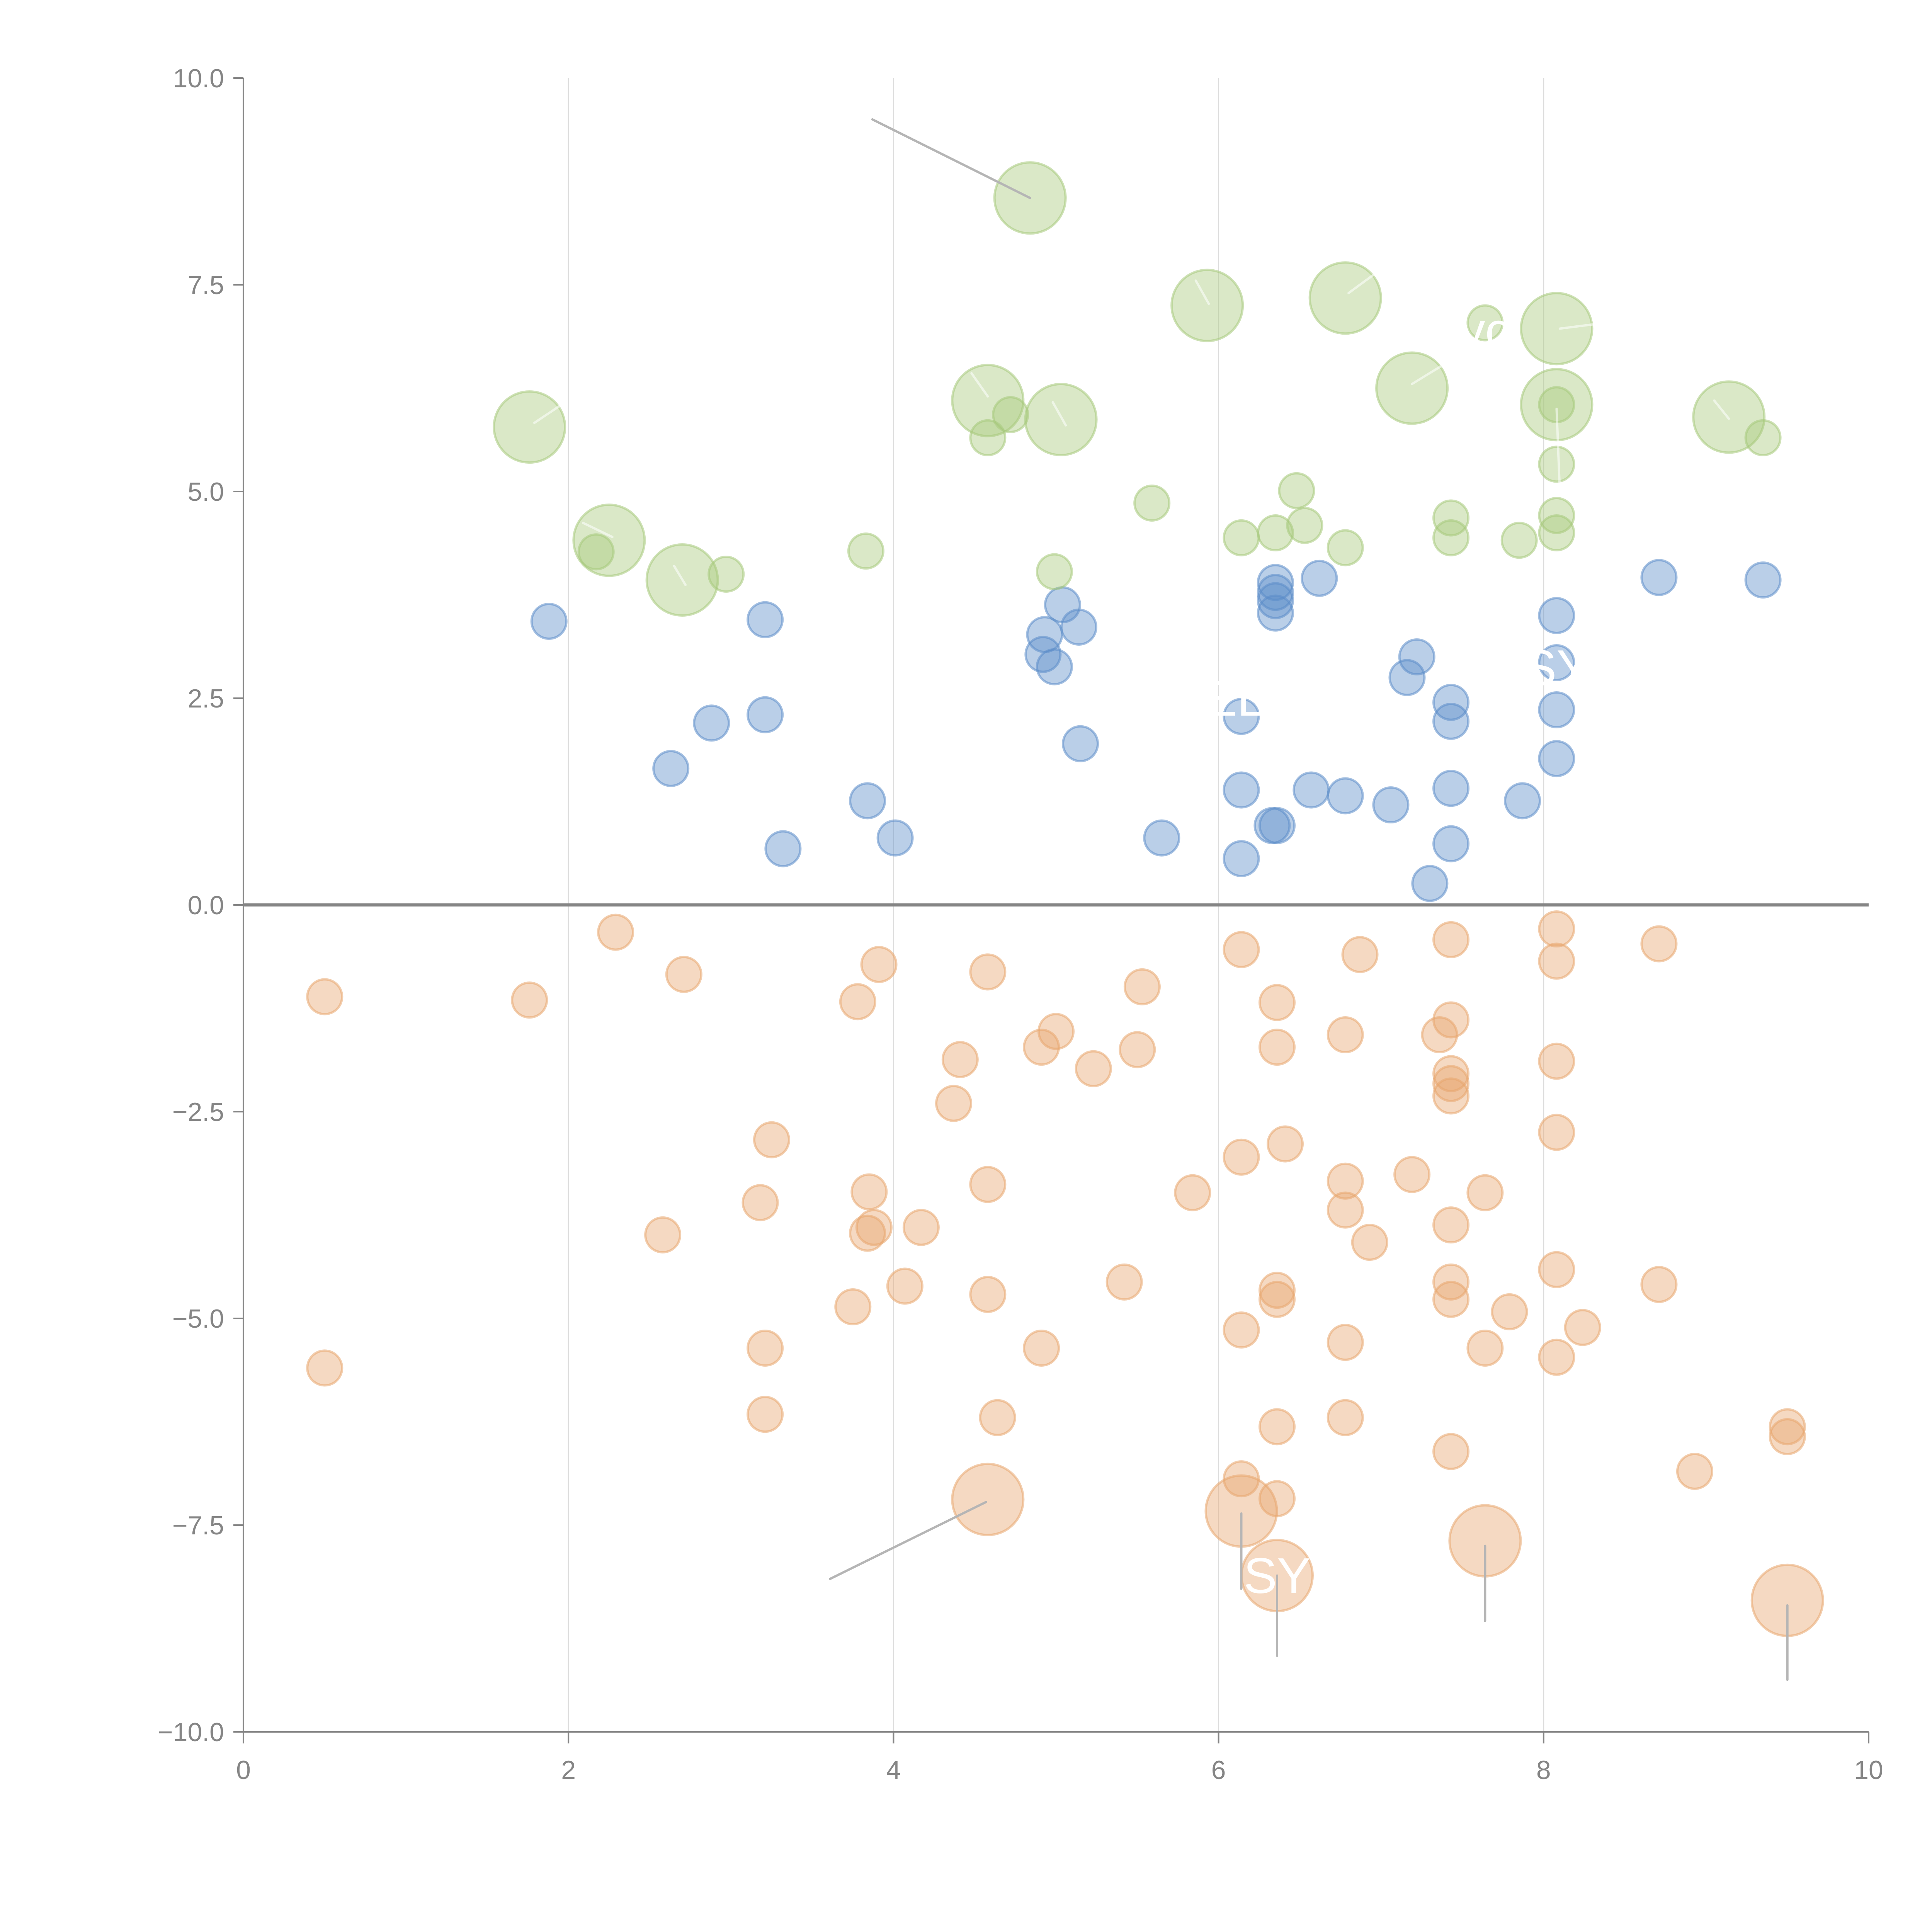 This screenshot has width=1932, height=1932. What do you see at coordinates (198, 1319) in the screenshot?
I see `y-tick-label: −5.0` at bounding box center [198, 1319].